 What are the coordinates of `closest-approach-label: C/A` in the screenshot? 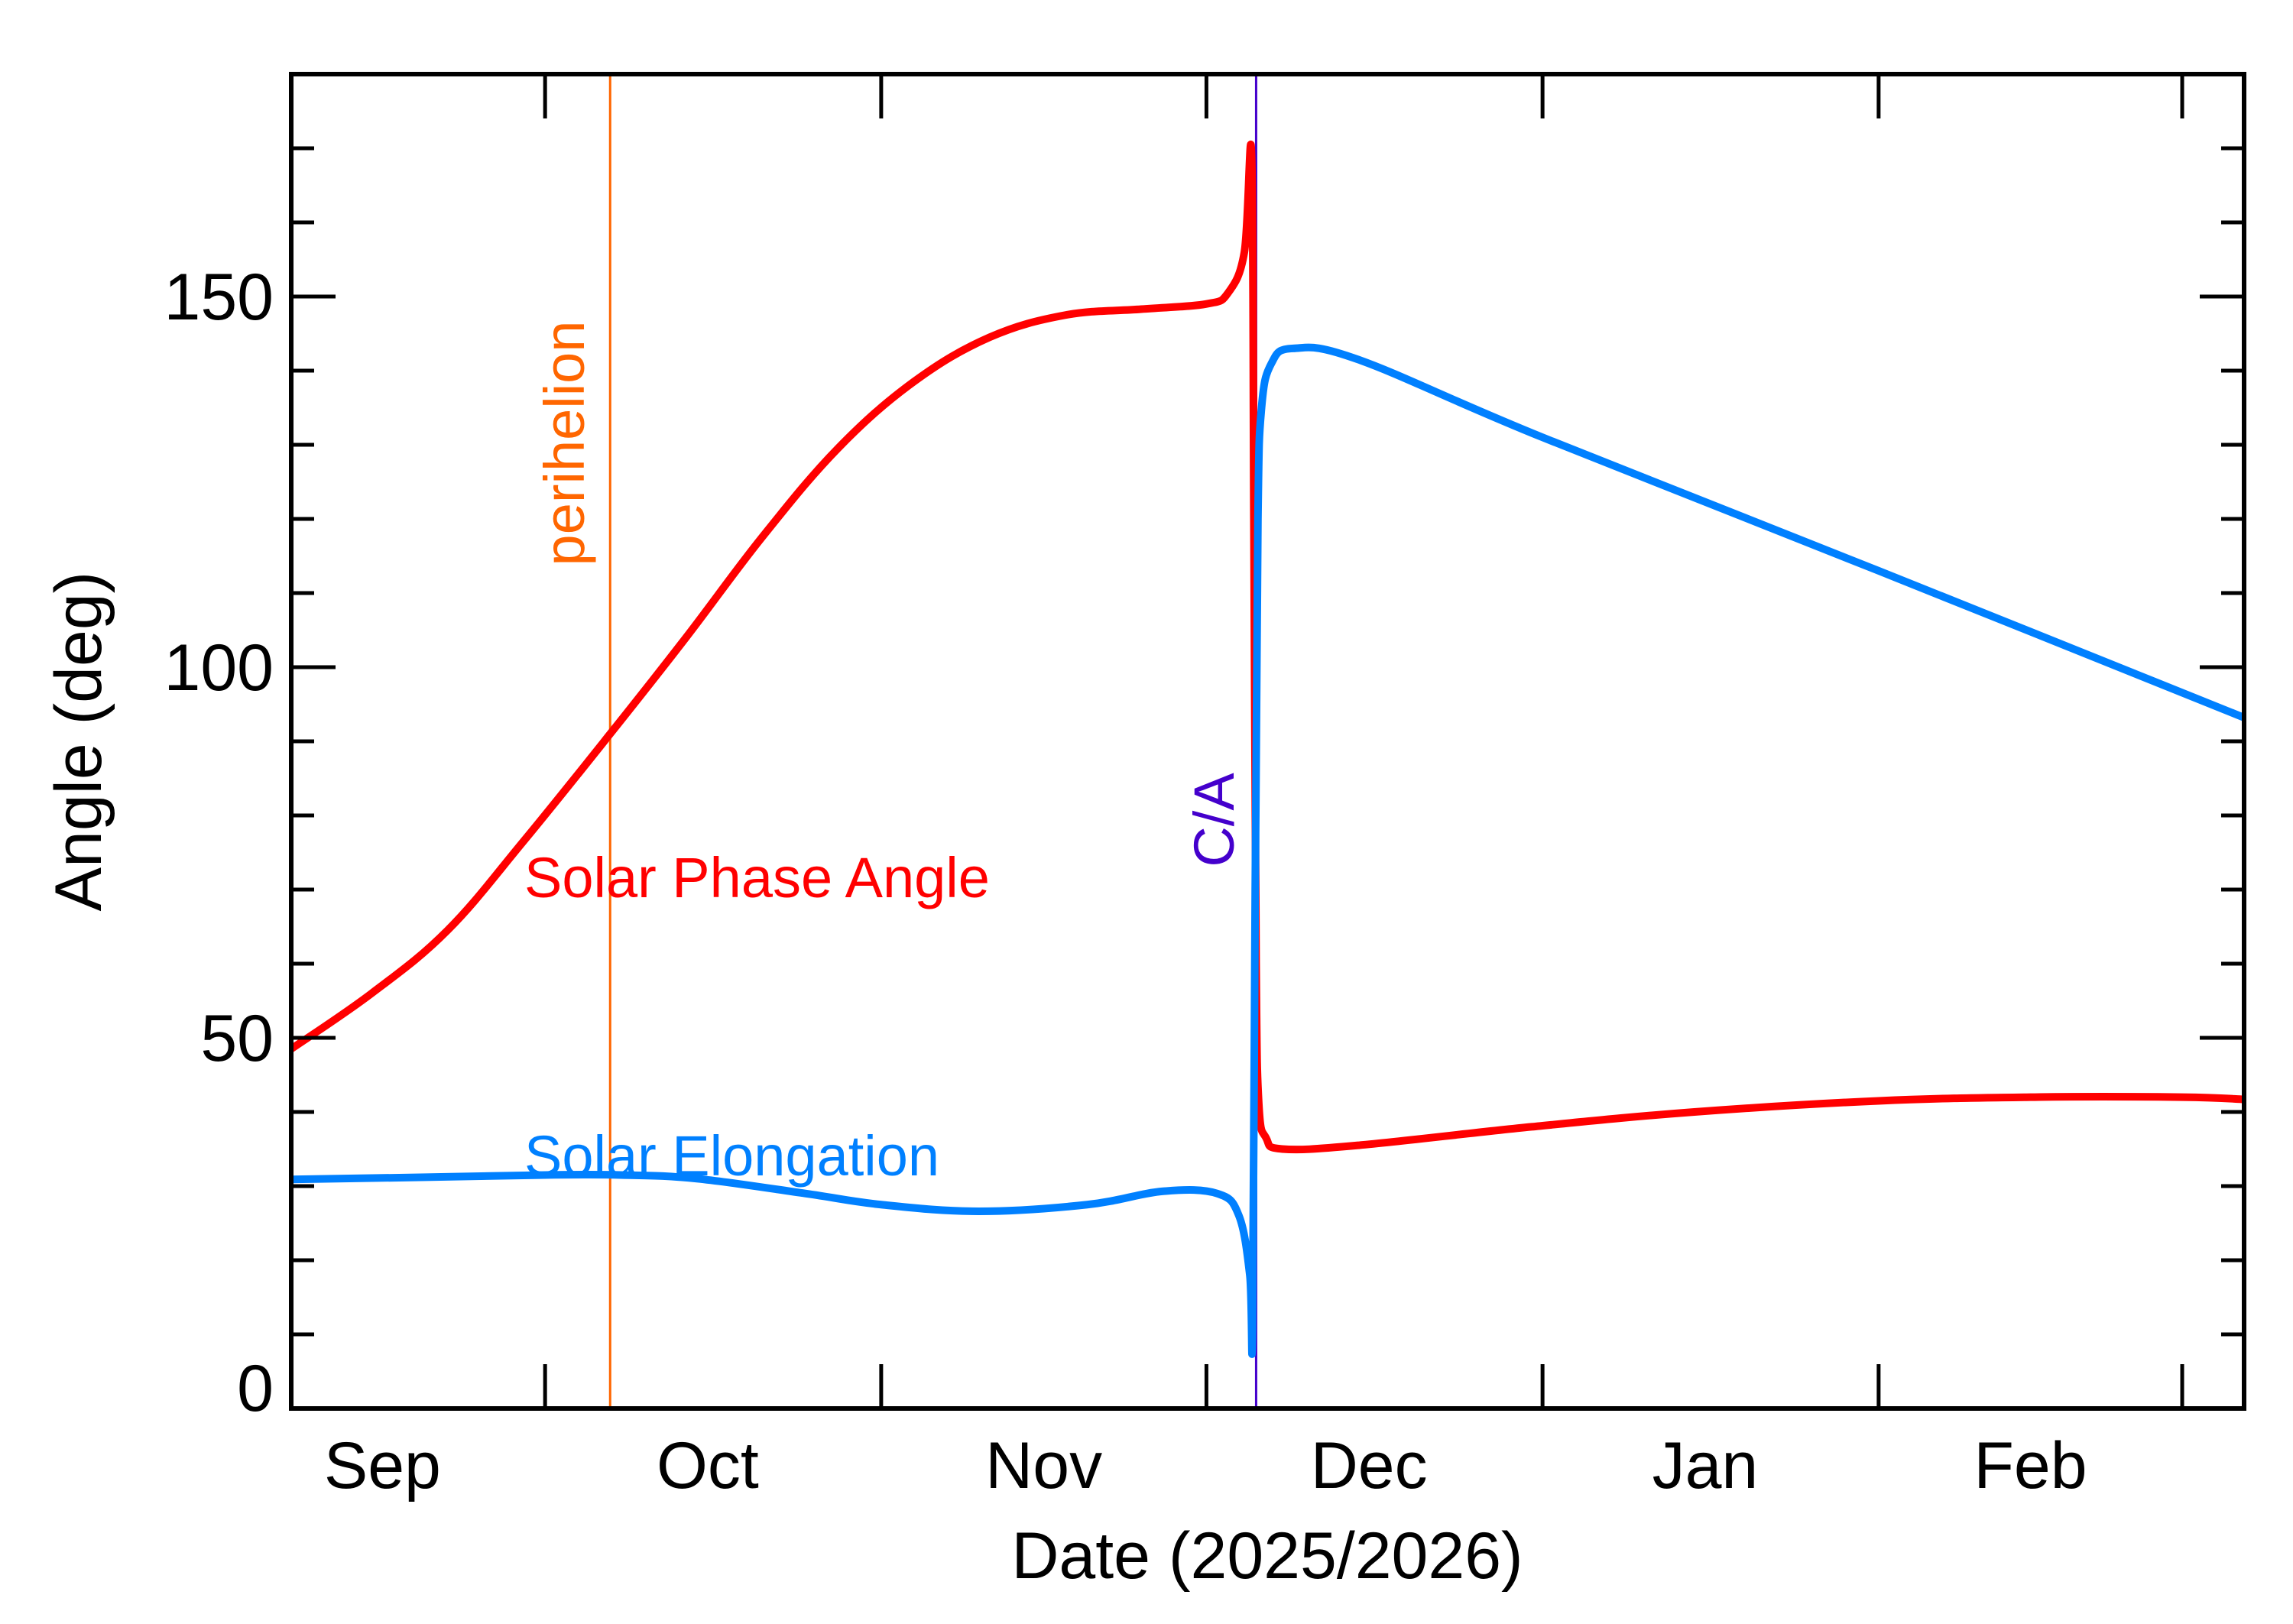 It's located at (1214, 820).